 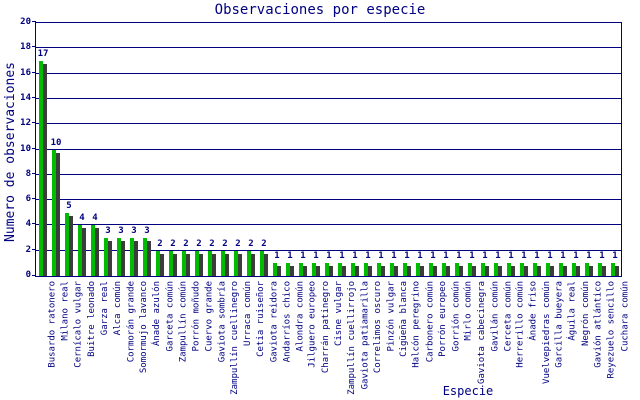 I want to click on x-axis-title: Especie, so click(x=468, y=391).